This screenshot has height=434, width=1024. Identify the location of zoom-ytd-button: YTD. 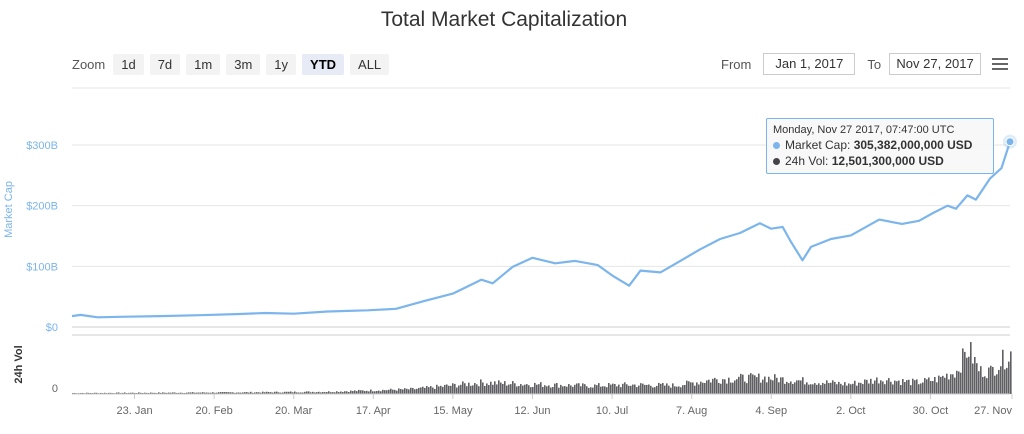
(323, 64).